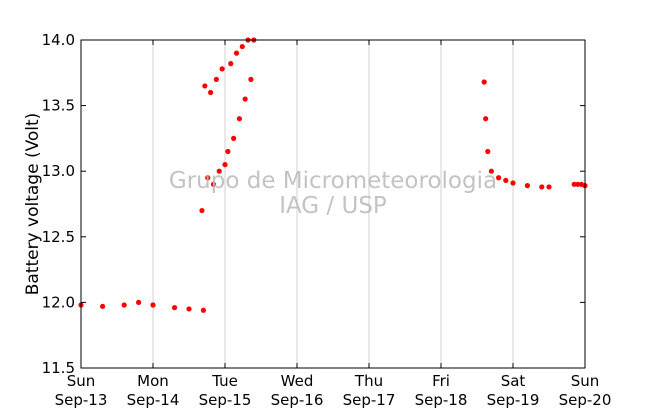 The image size is (650, 409). I want to click on y-tick-label: 12.0, so click(58, 302).